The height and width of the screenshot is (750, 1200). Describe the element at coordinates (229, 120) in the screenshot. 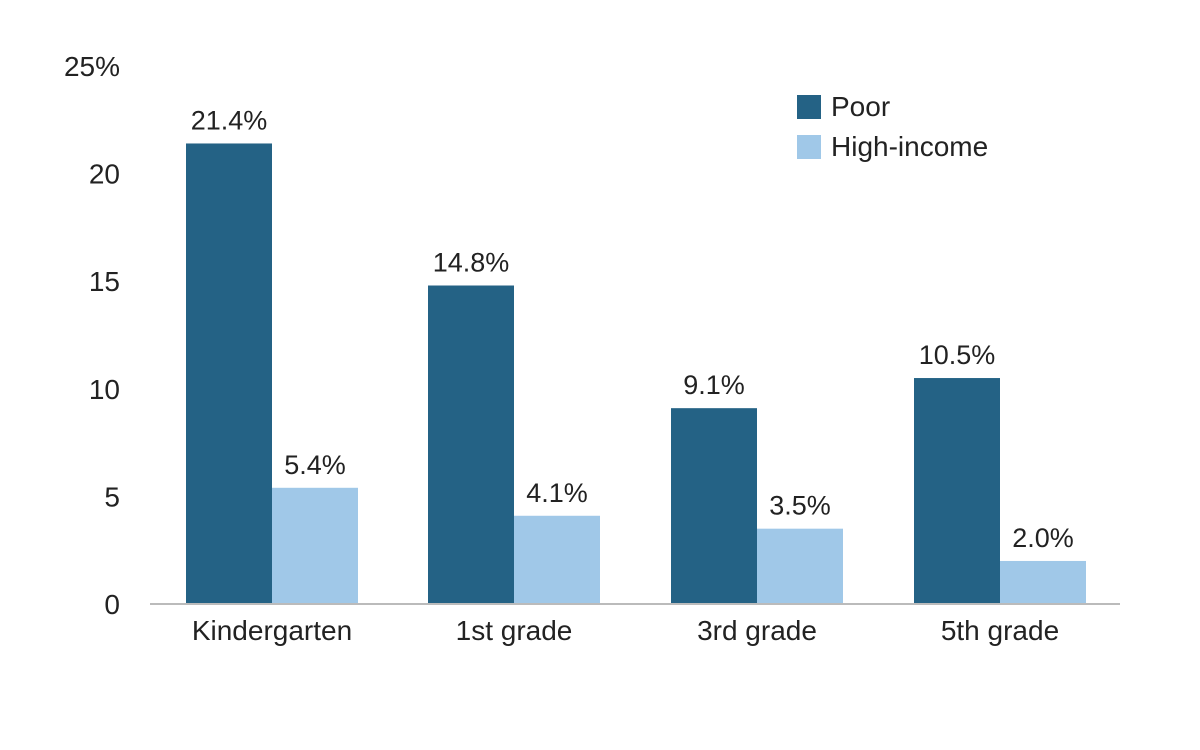

I see `data-label: 21.4%` at that location.